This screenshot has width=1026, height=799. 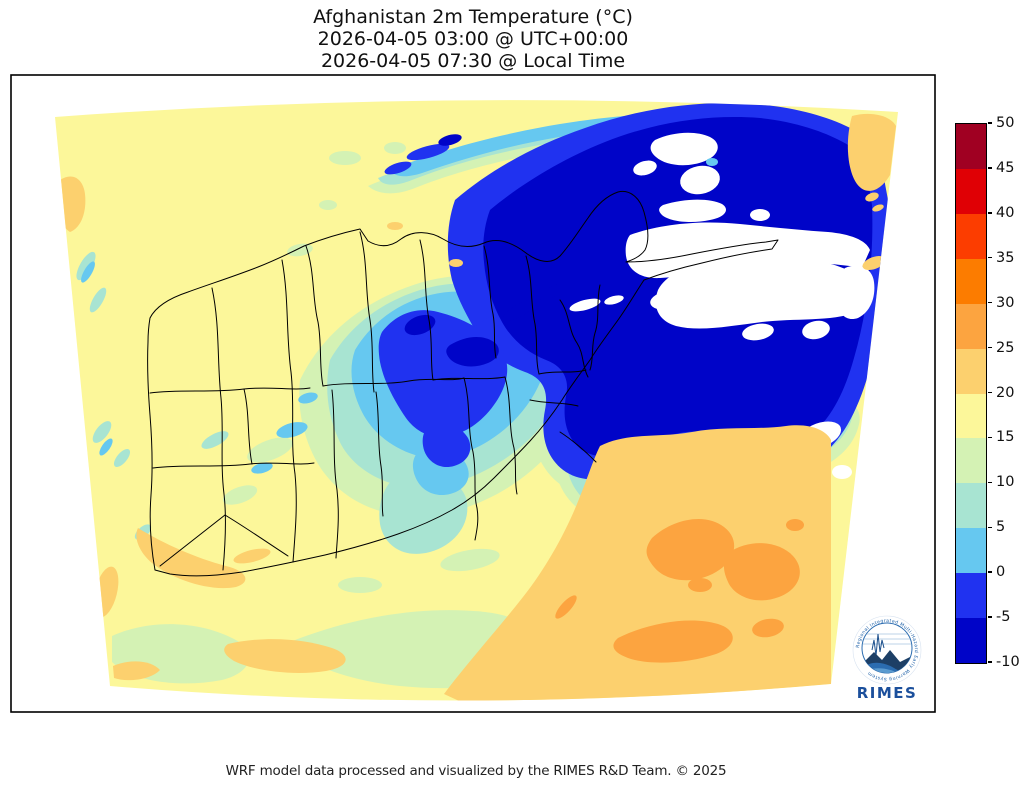 I want to click on kabul-blue-tendril, so click(x=446, y=445).